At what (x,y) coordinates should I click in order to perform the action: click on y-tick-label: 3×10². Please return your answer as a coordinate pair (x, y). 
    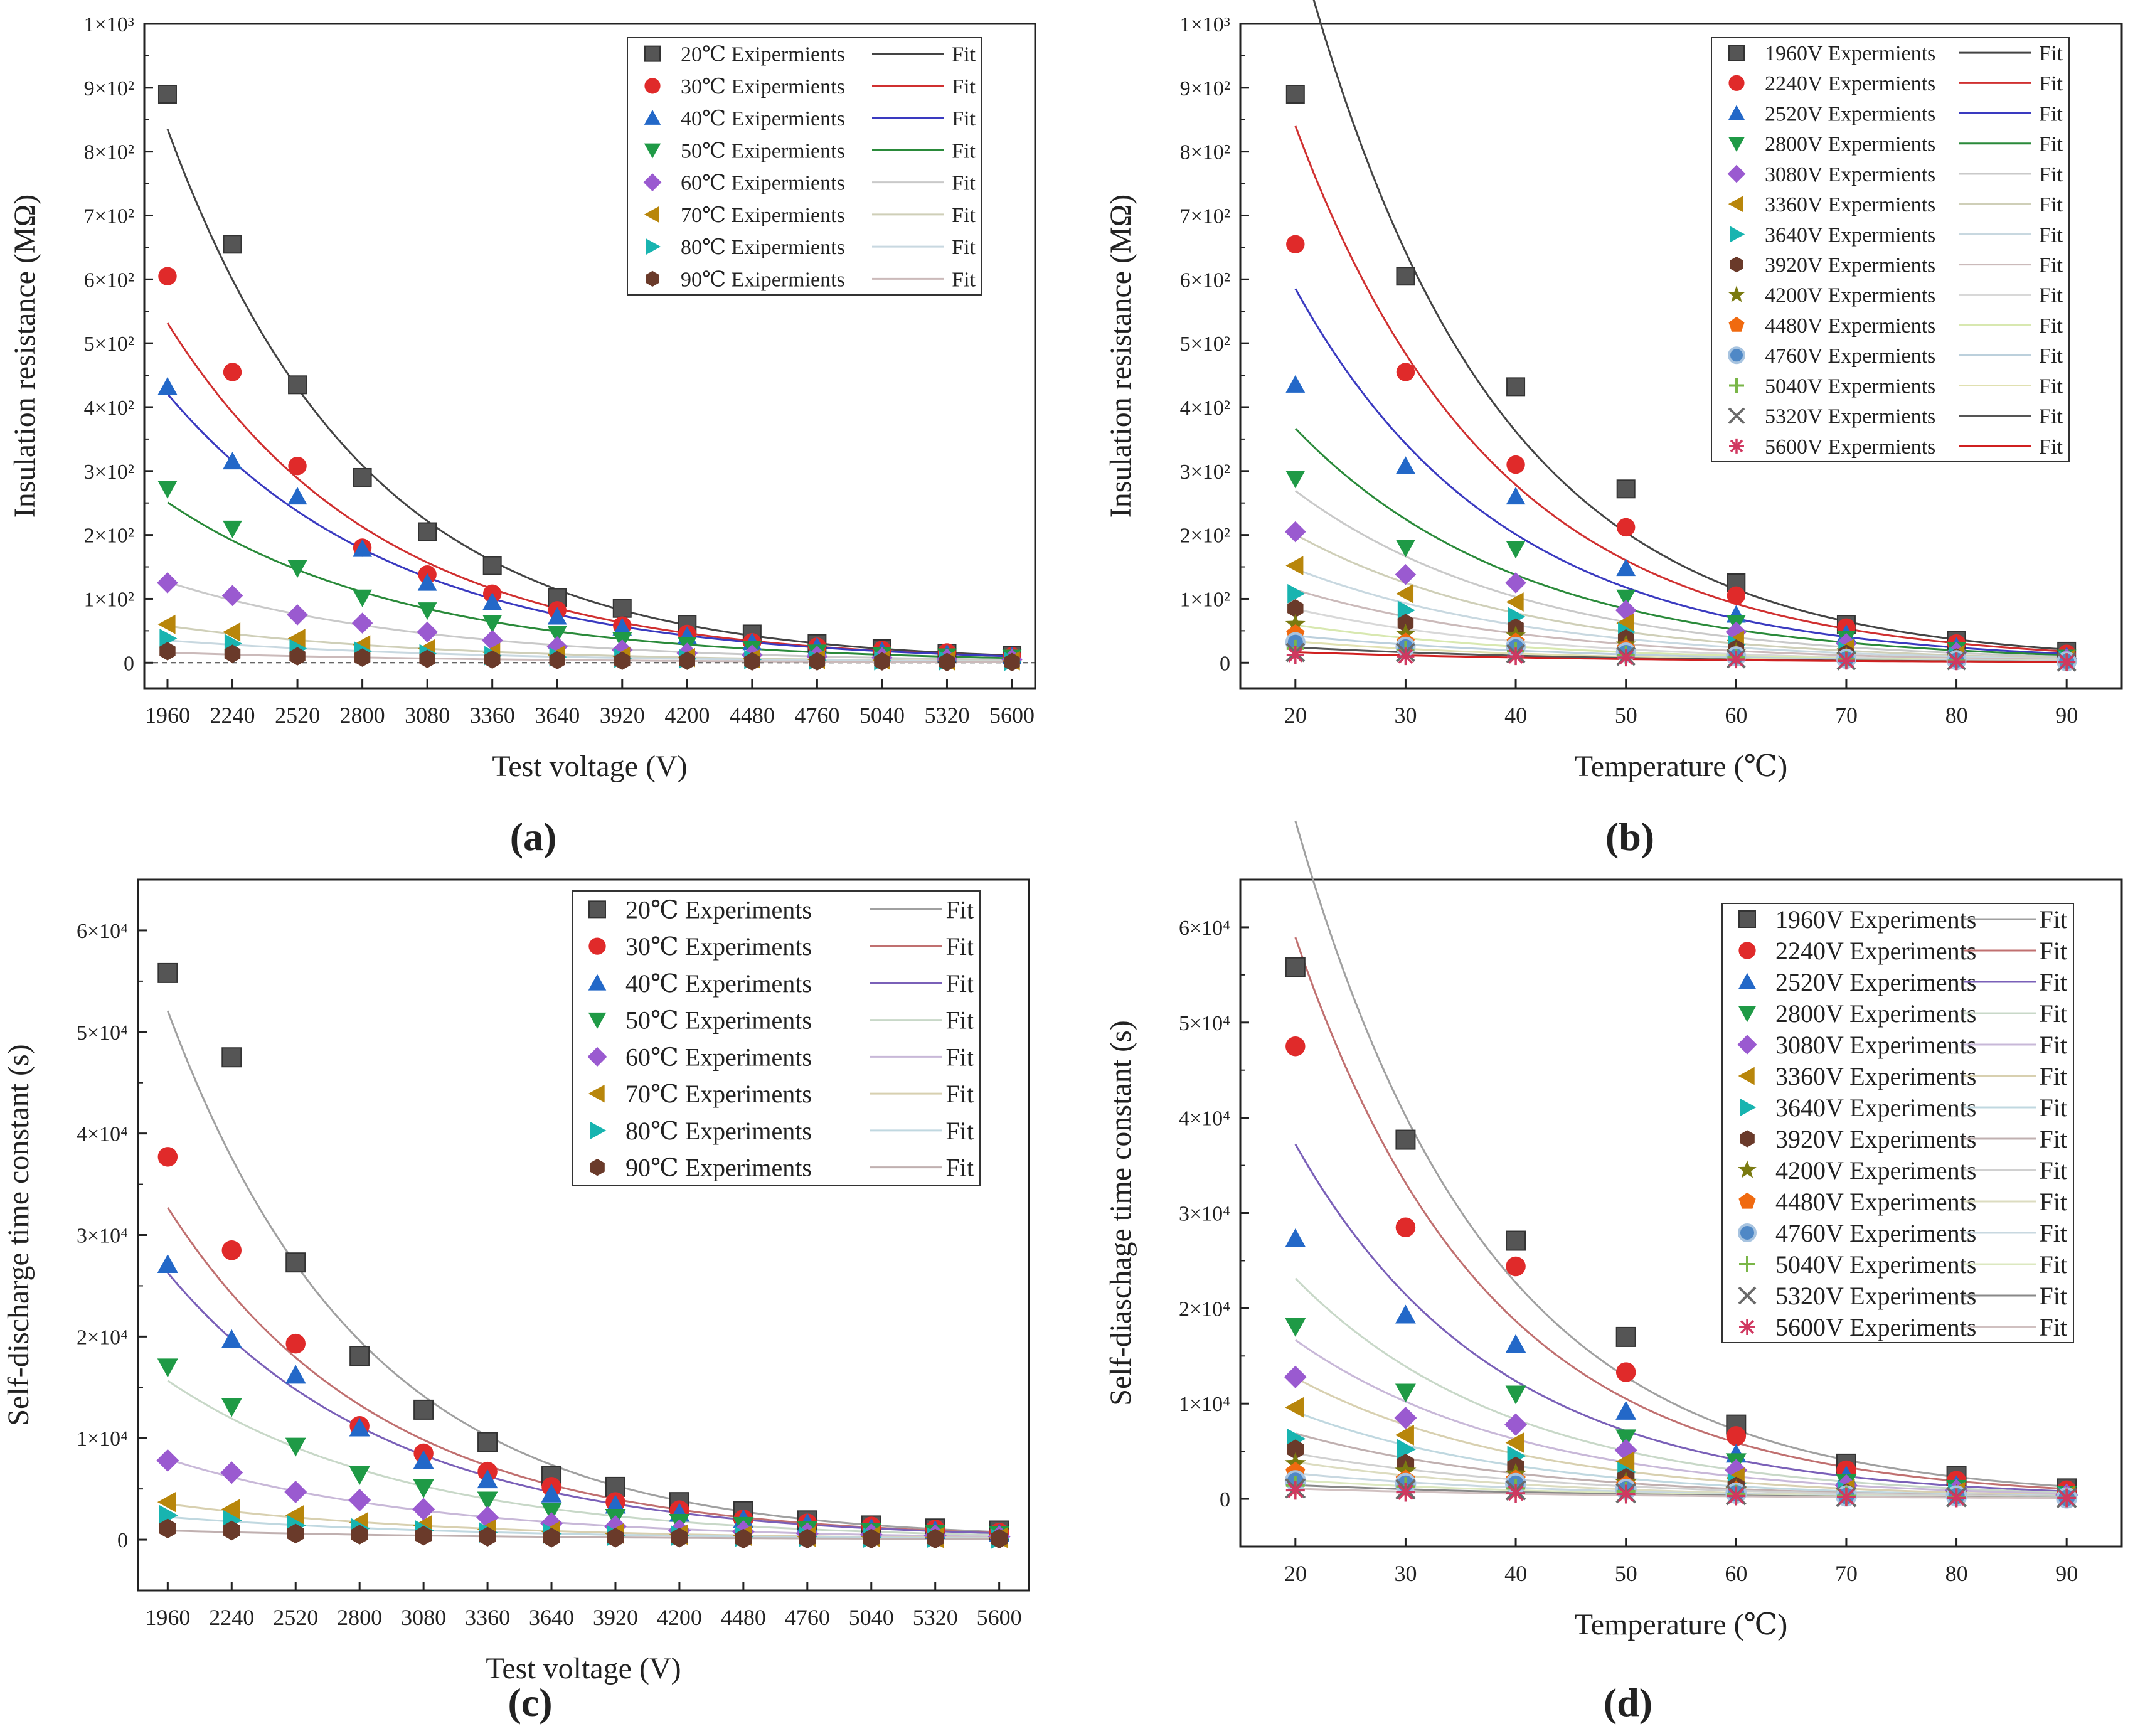
    Looking at the image, I should click on (109, 472).